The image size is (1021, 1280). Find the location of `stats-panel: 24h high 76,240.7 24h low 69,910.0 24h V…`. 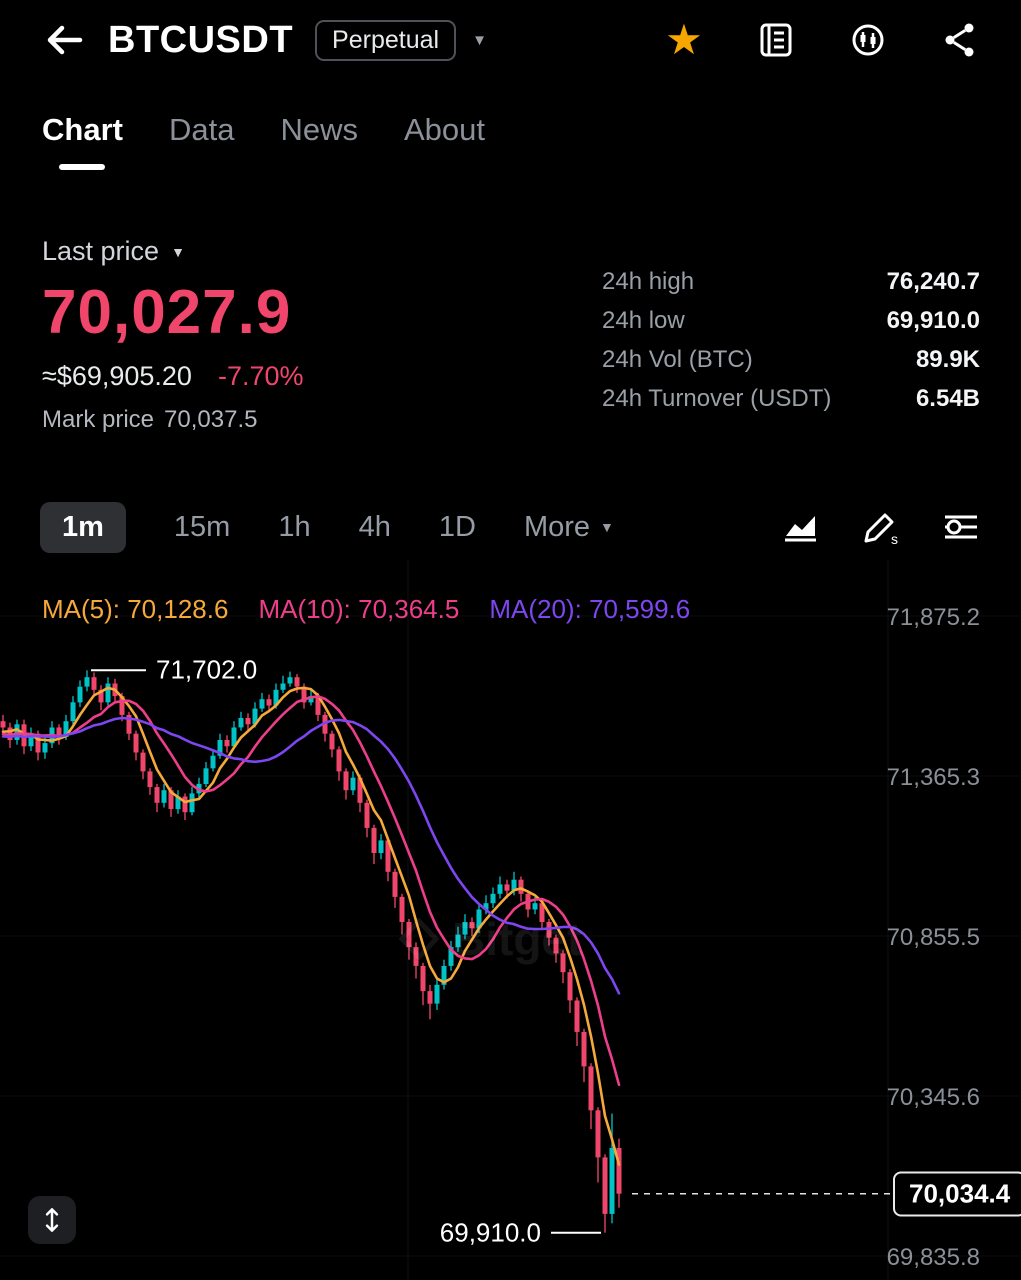

stats-panel: 24h high 76,240.7 24h low 69,910.0 24h V… is located at coordinates (791, 340).